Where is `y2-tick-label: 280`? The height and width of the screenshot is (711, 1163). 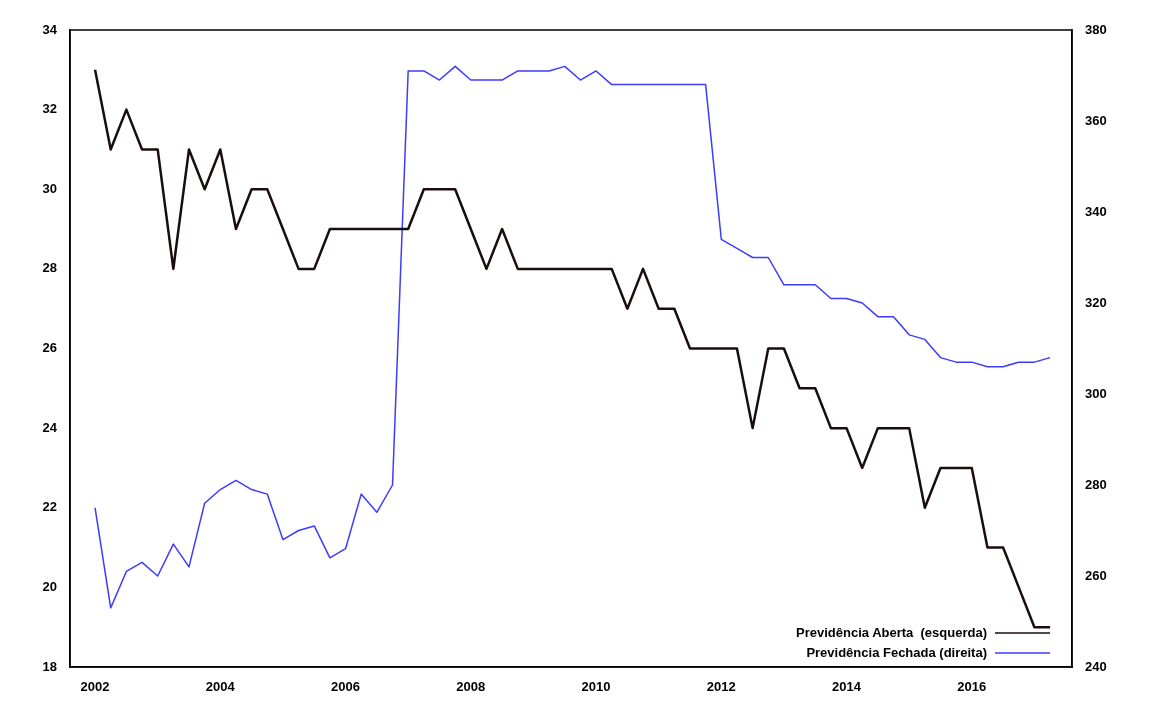 y2-tick-label: 280 is located at coordinates (1096, 484).